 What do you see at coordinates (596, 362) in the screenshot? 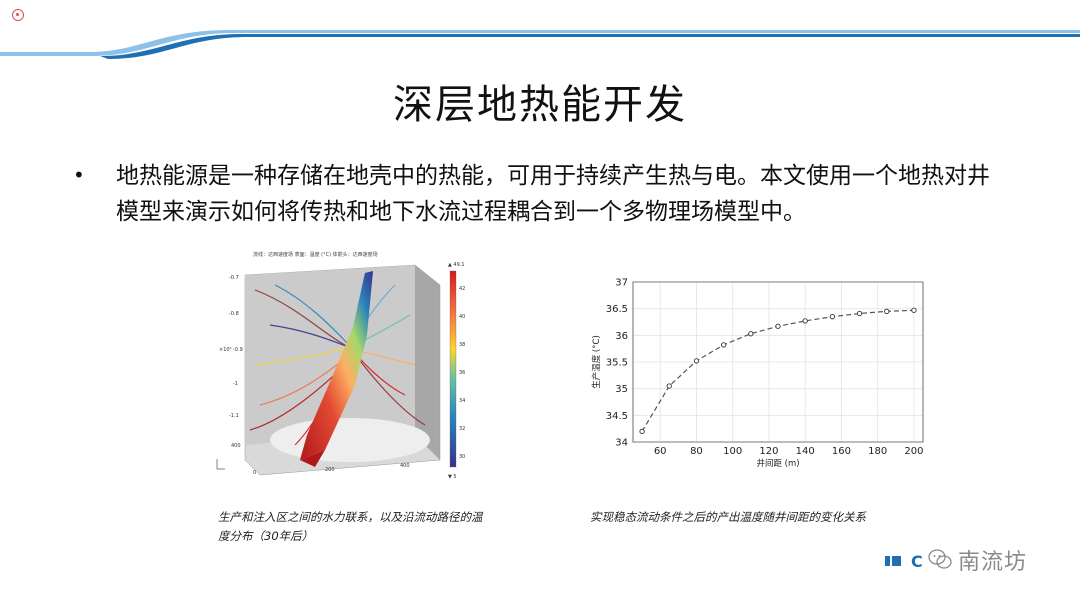
I see `y-axis-label: 生产温度 (°C)` at bounding box center [596, 362].